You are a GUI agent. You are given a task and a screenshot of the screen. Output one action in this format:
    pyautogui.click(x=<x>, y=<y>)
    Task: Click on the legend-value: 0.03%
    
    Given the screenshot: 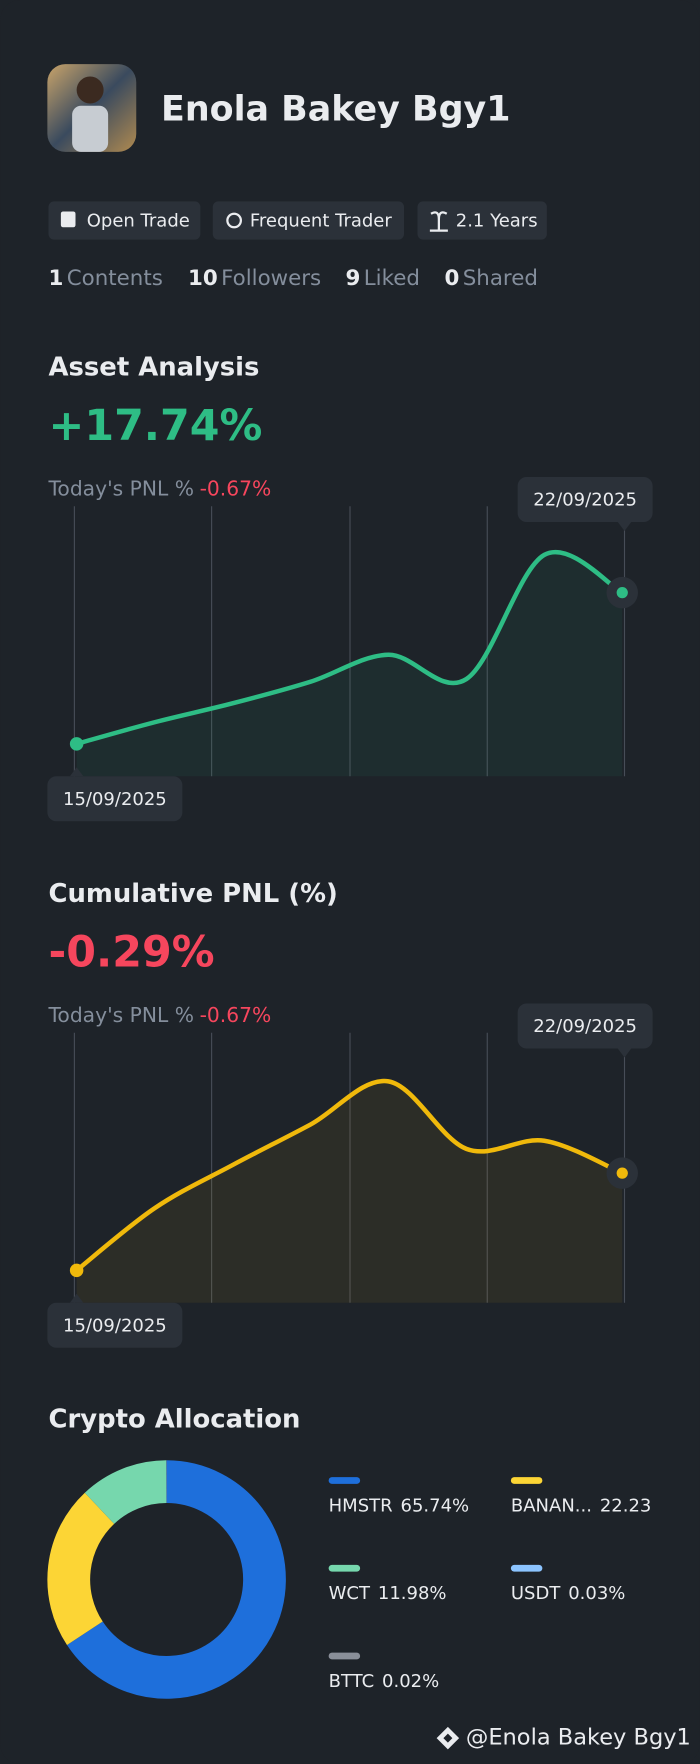 What is the action you would take?
    pyautogui.click(x=596, y=1593)
    